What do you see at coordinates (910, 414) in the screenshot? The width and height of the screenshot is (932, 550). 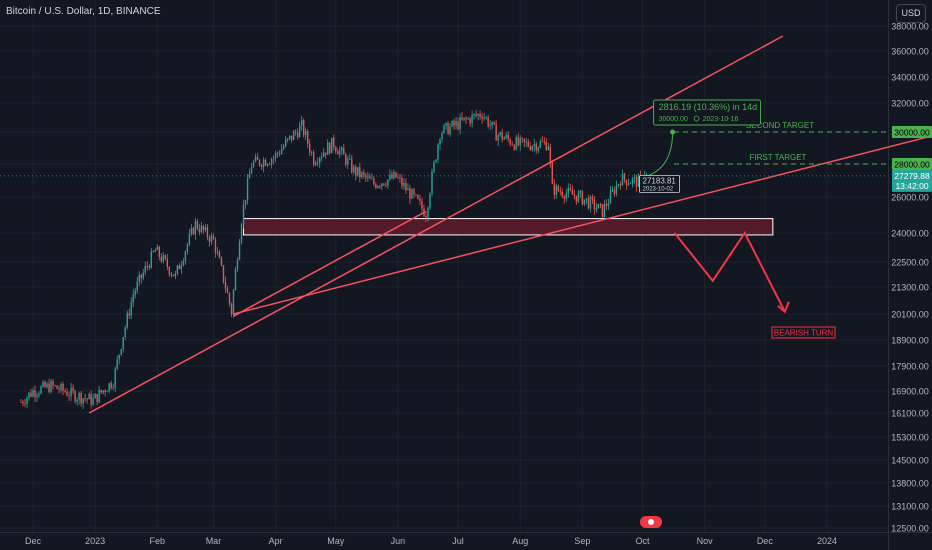 I see `y-tick-label: 16100.00` at bounding box center [910, 414].